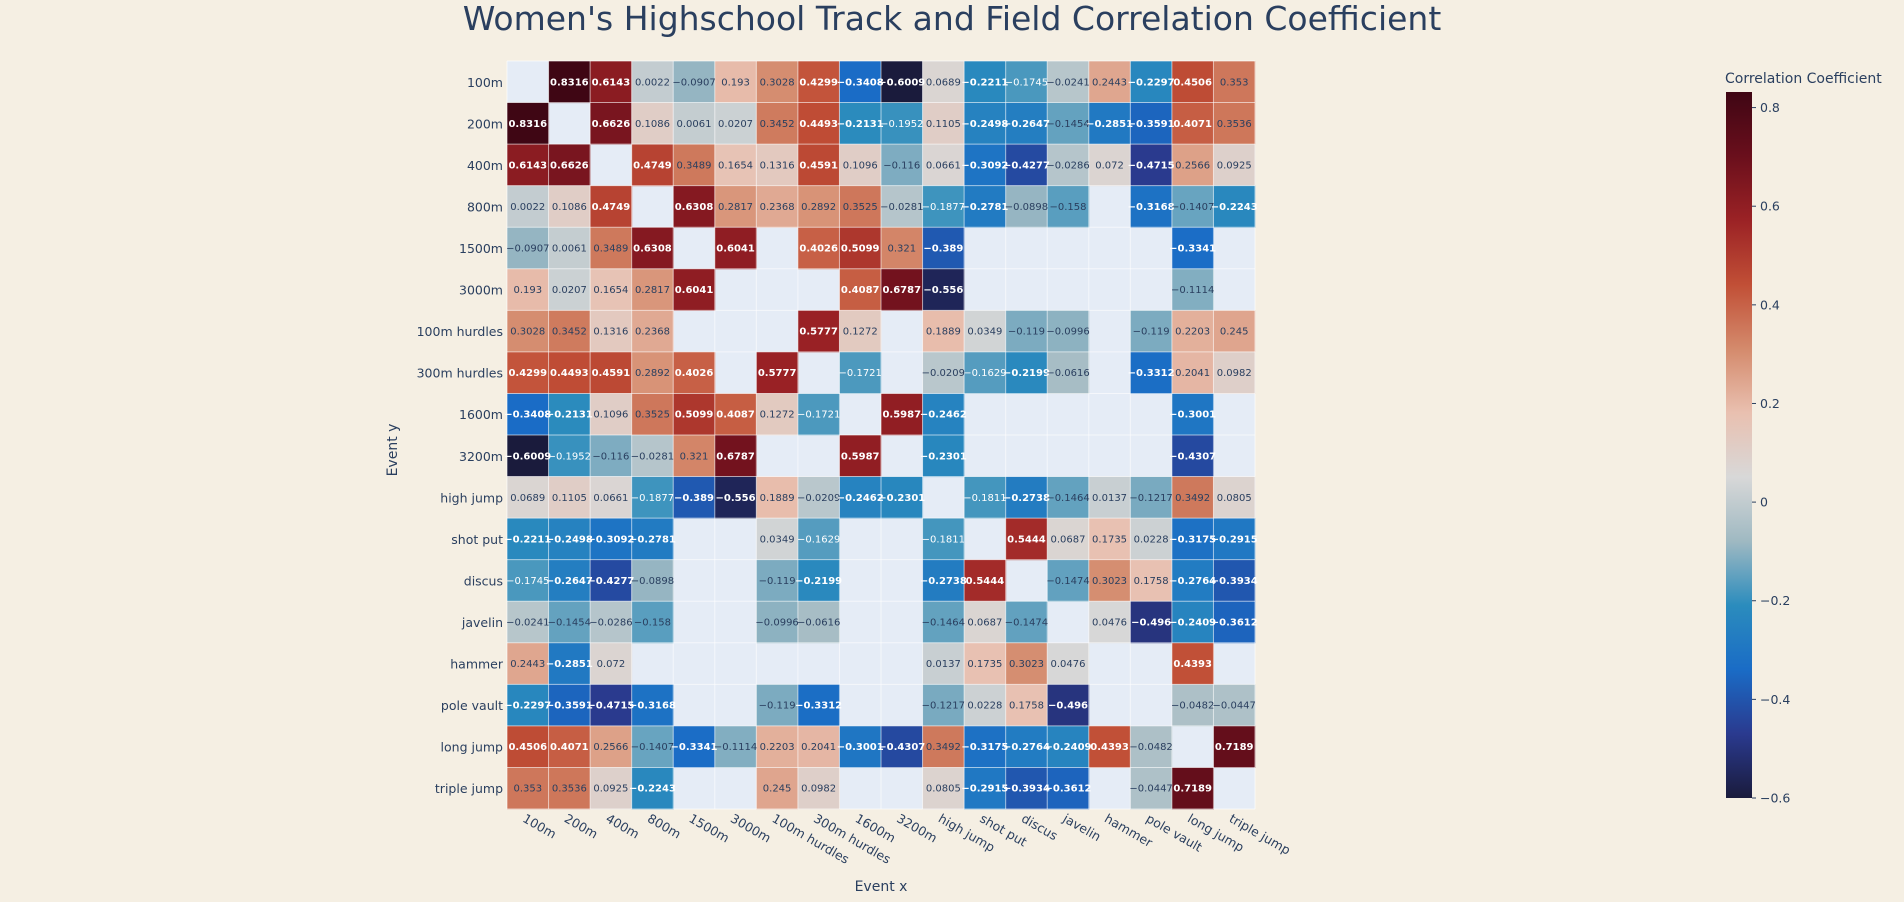  What do you see at coordinates (984, 82) in the screenshot?
I see `cell-value-label: −0.2211` at bounding box center [984, 82].